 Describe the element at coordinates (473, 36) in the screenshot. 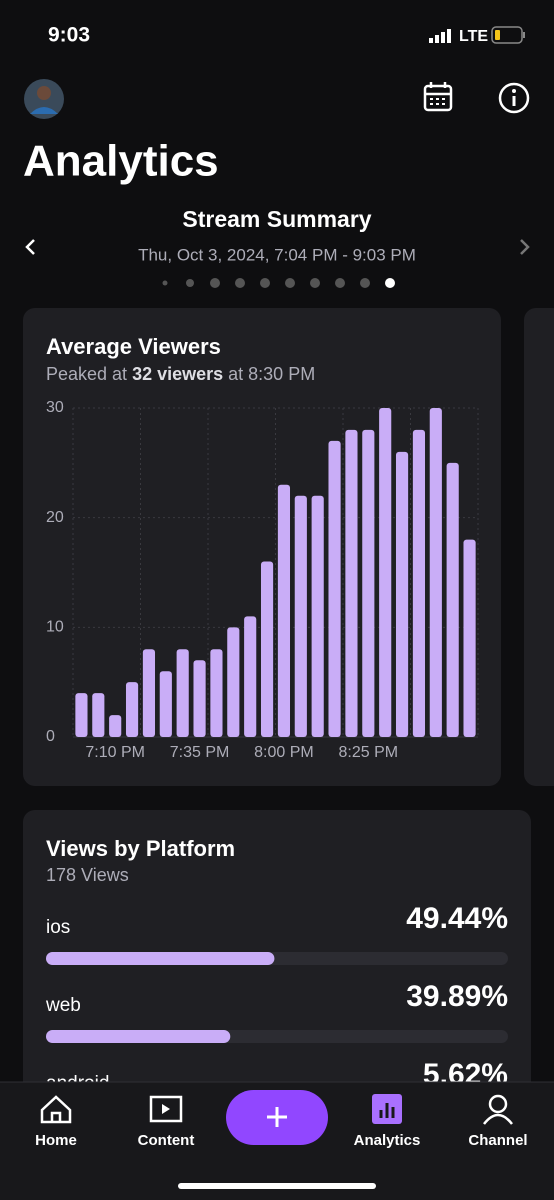

I see `status-network: LTE` at that location.